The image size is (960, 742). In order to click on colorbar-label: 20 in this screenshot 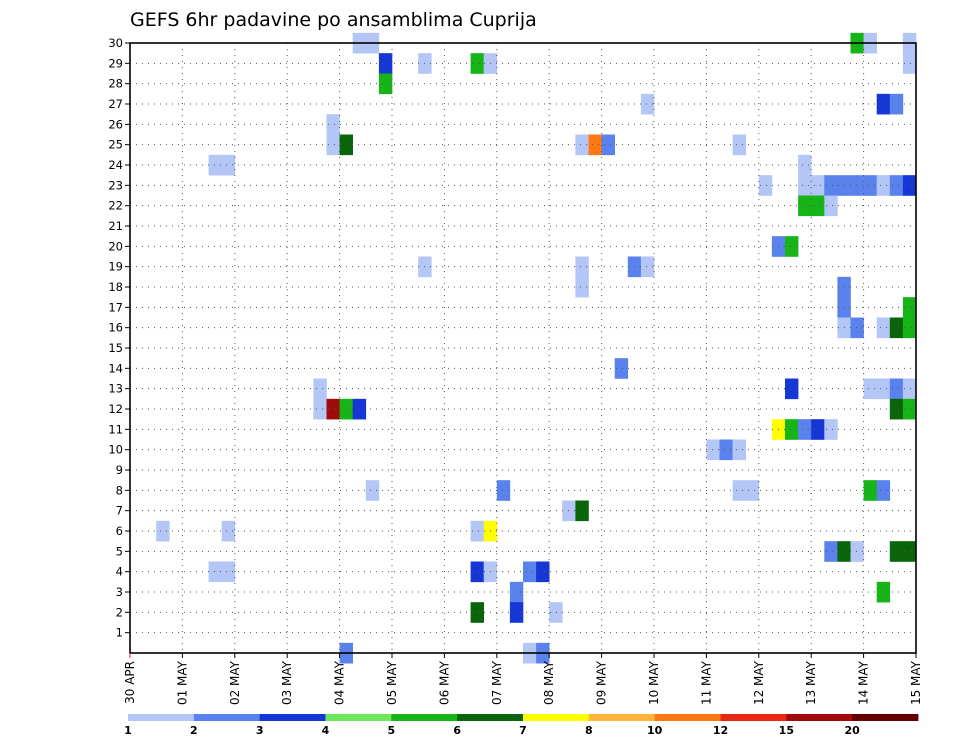, I will do `click(853, 730)`.